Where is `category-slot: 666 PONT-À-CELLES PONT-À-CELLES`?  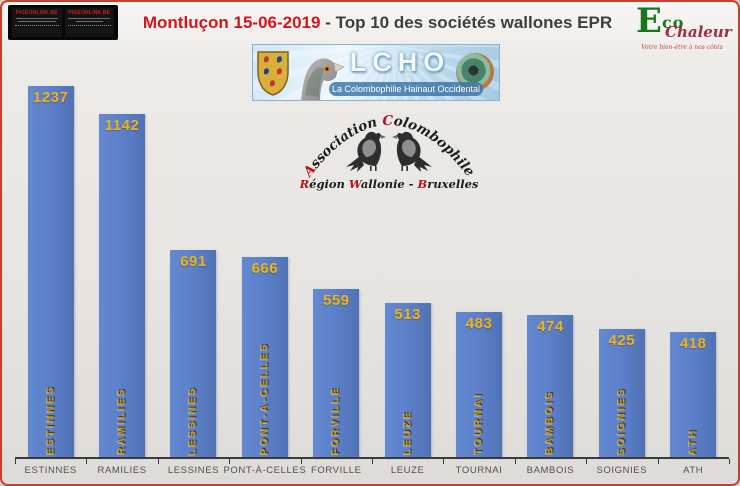 category-slot: 666 PONT-À-CELLES PONT-À-CELLES is located at coordinates (264, 279).